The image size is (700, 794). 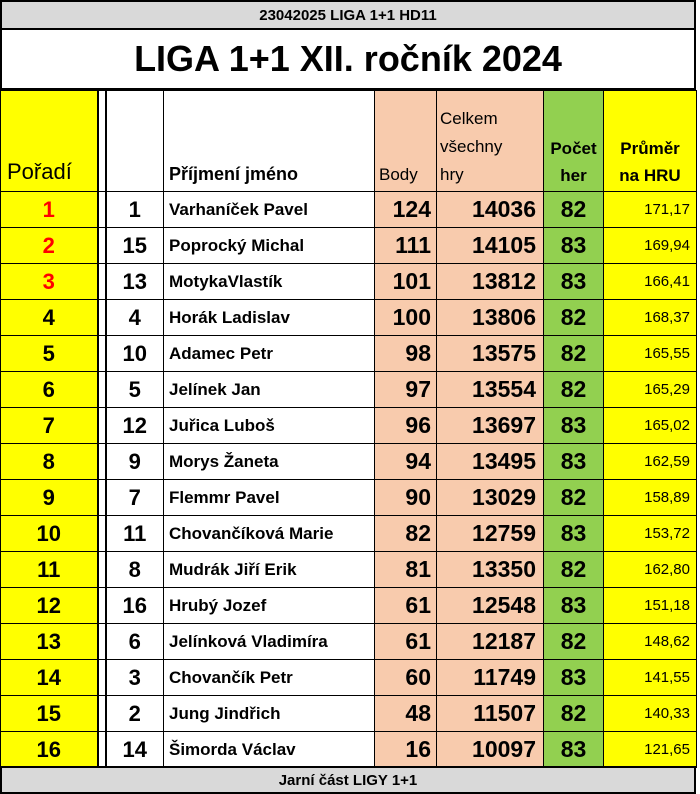 I want to click on rank-cell: 15, so click(x=49, y=713).